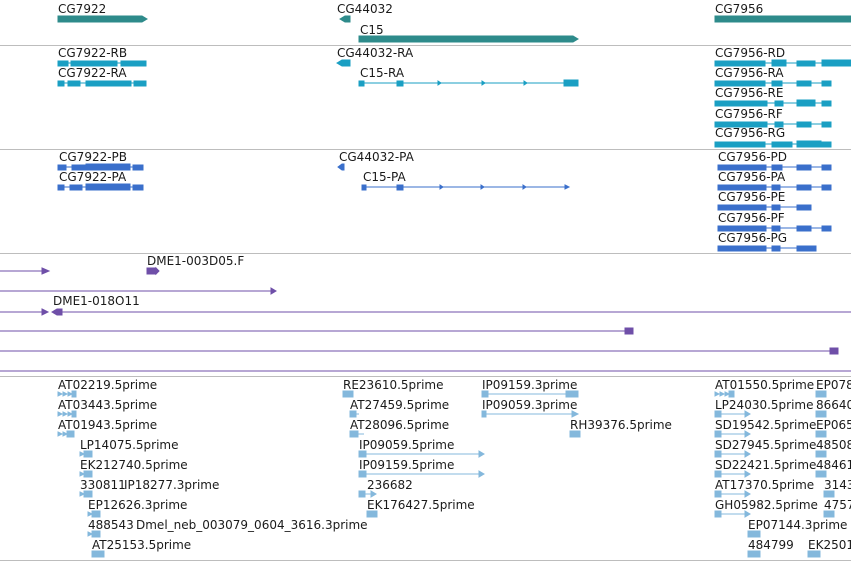 This screenshot has width=851, height=561. I want to click on gene-cg44032-label: CG44032, so click(365, 9).